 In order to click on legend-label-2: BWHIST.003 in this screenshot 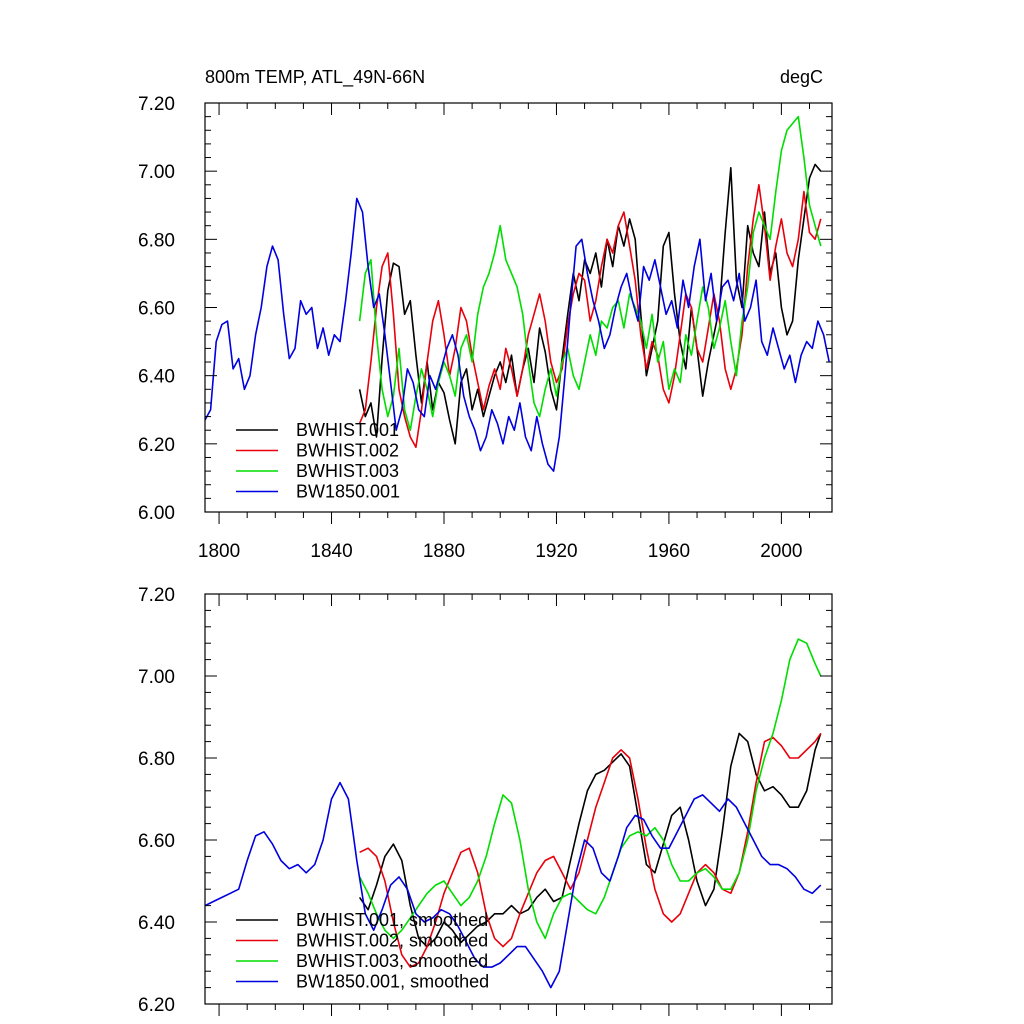, I will do `click(347, 471)`.